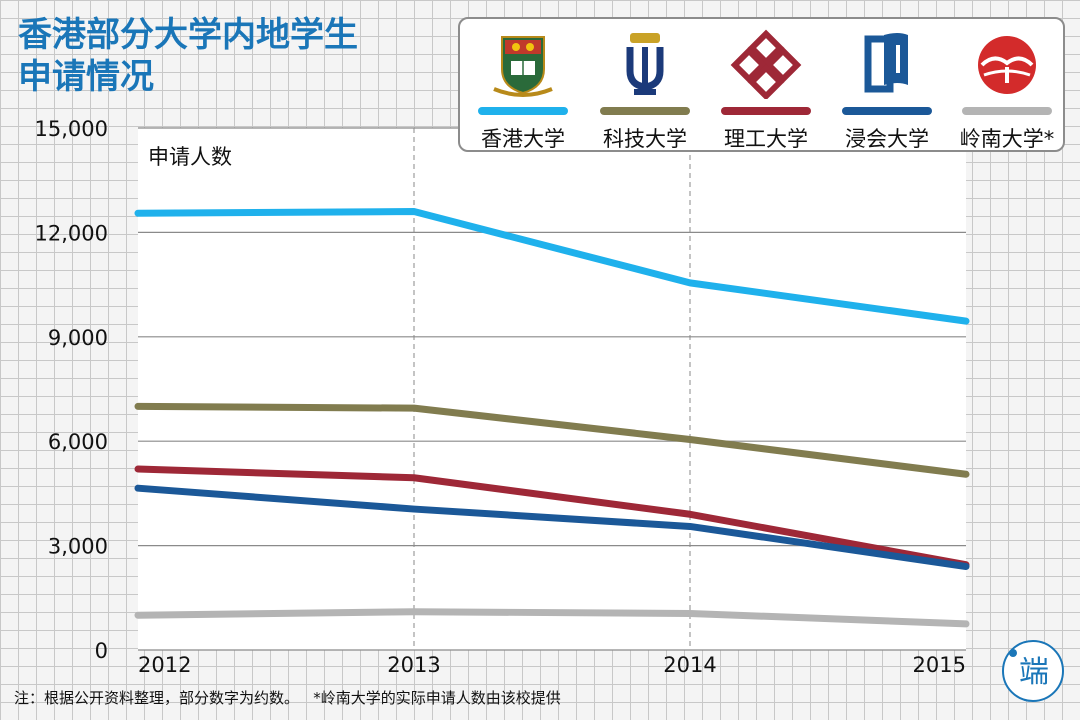  I want to click on x-tick-label: 2014, so click(689, 665).